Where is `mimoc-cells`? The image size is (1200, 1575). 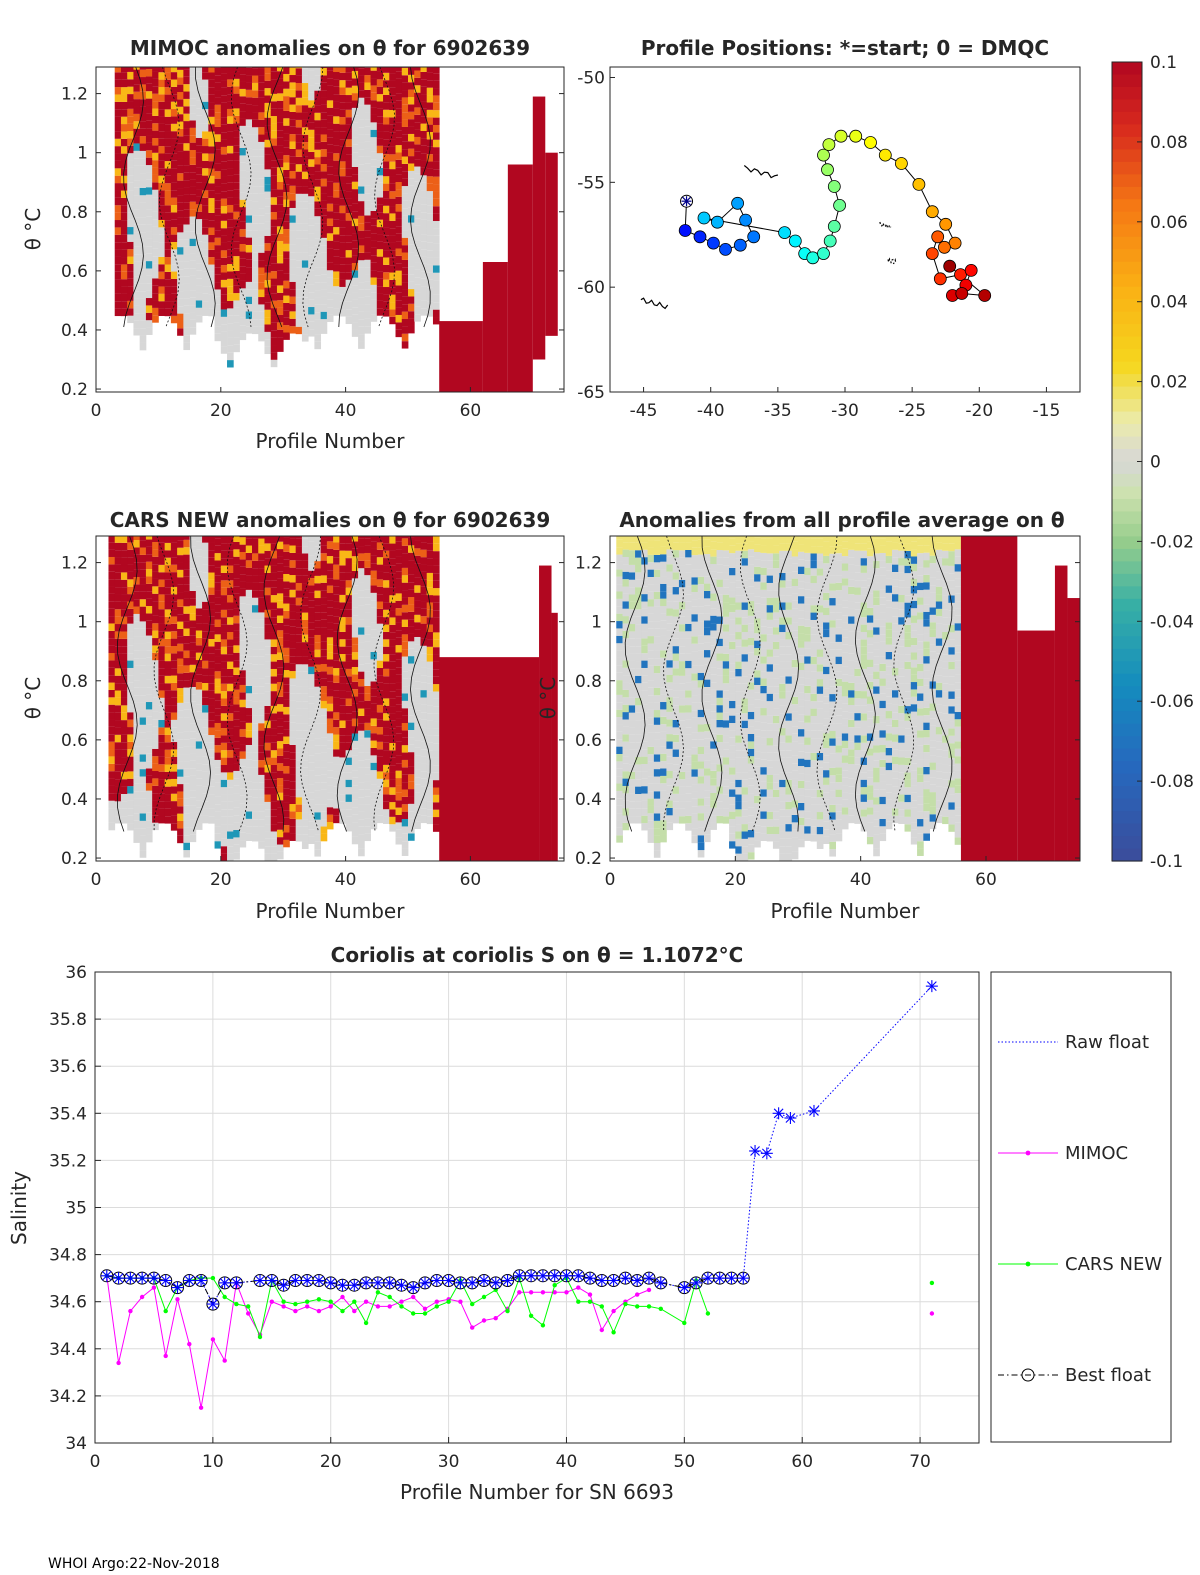 mimoc-cells is located at coordinates (336, 229).